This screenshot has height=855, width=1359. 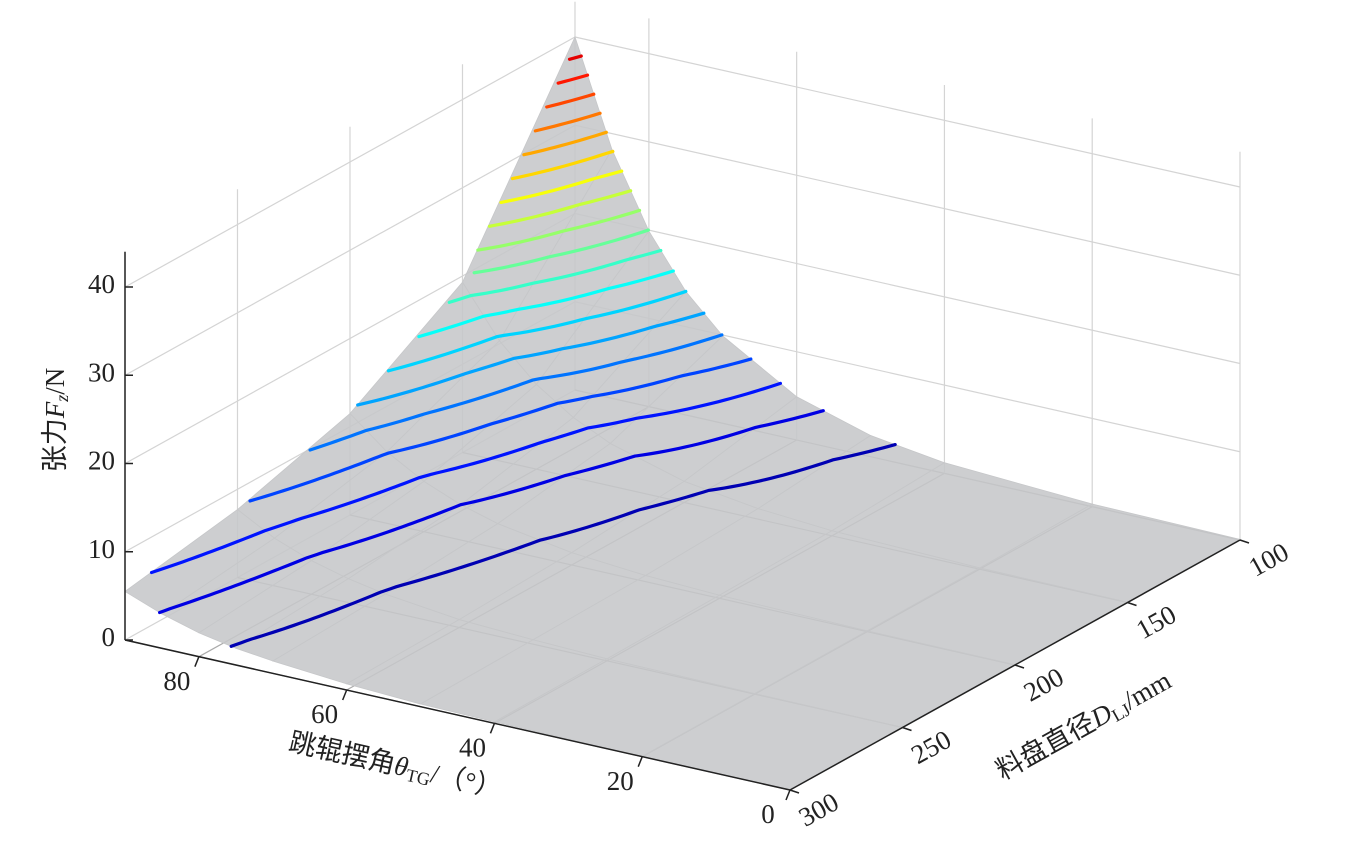 I want to click on x-axis, so click(x=457, y=715).